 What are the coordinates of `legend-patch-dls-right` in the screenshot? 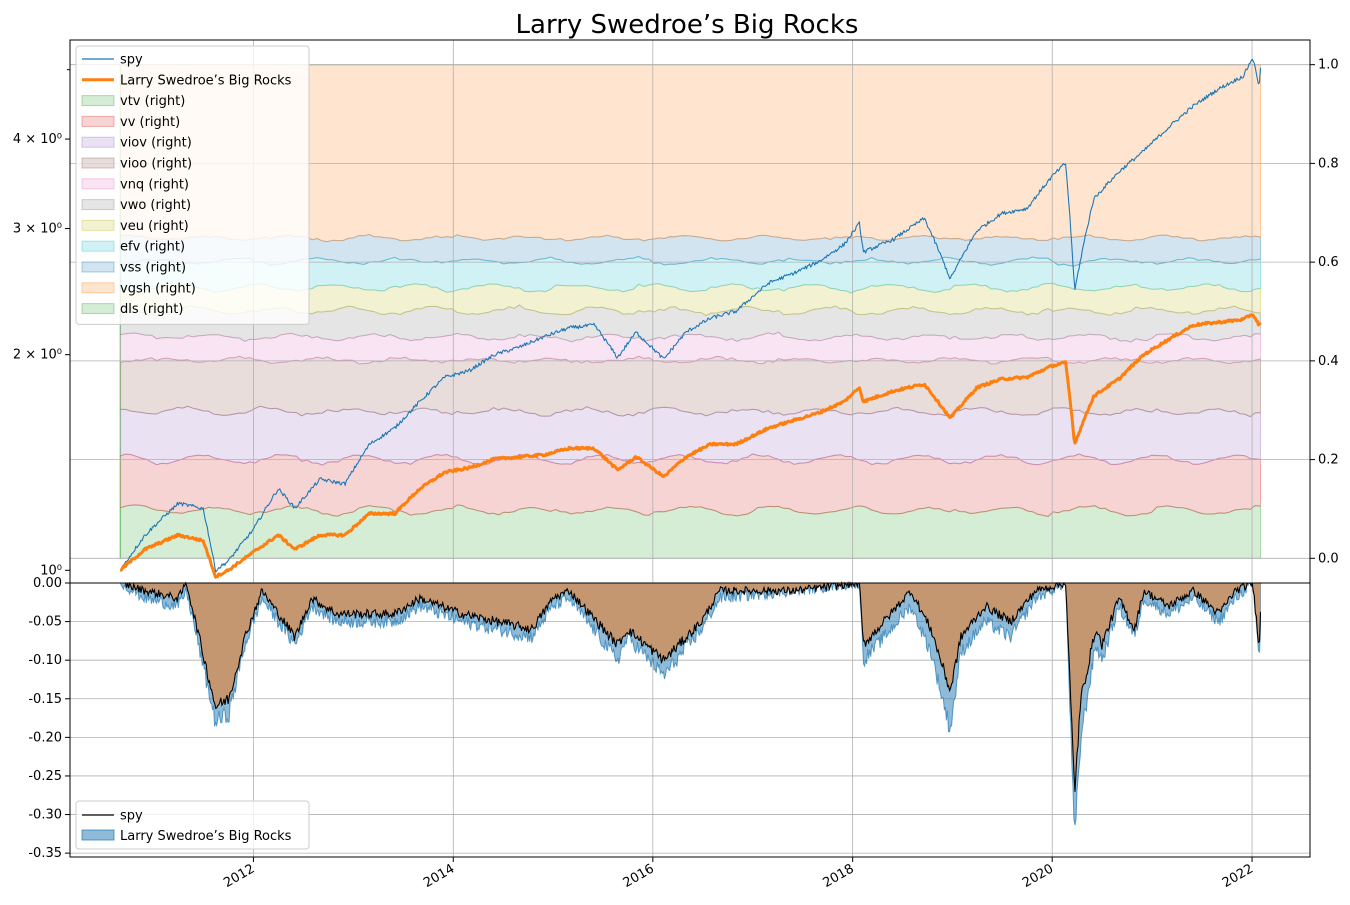 It's located at (98, 309).